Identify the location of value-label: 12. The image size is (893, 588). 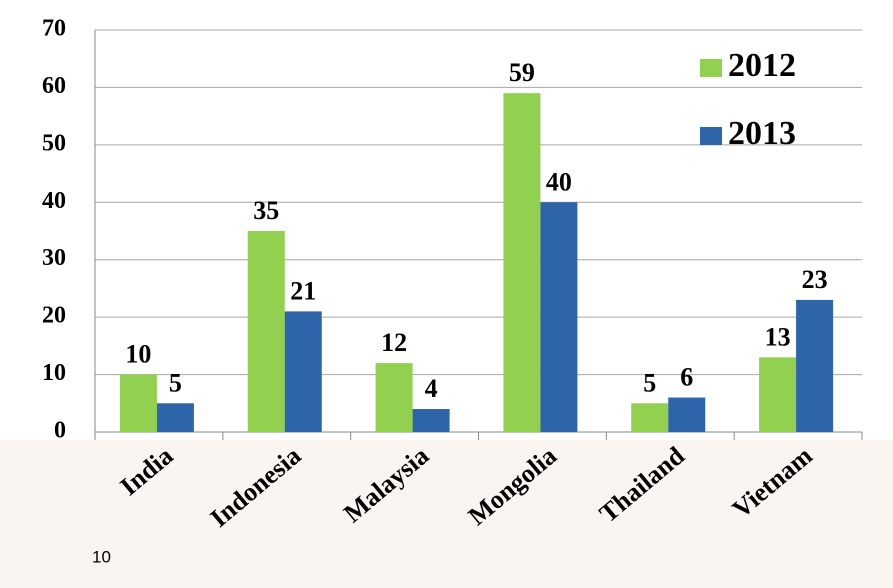
(394, 342).